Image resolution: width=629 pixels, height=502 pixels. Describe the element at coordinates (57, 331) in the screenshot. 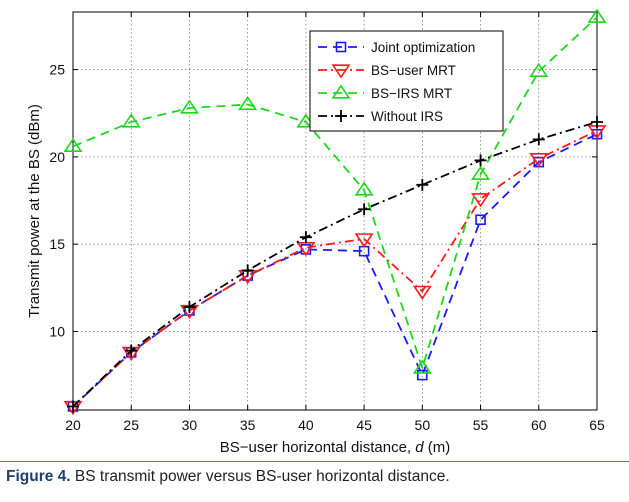

I see `y-tick-label: 10` at that location.